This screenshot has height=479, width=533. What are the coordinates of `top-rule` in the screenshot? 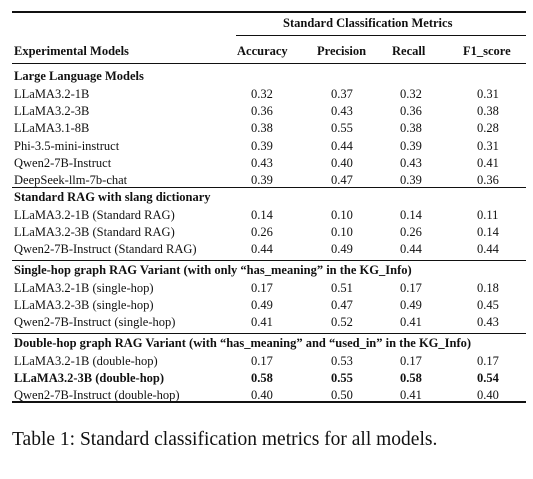 It's located at (269, 12).